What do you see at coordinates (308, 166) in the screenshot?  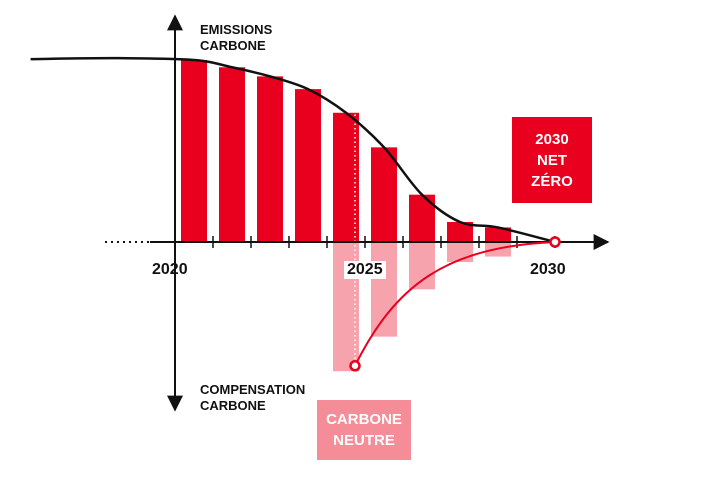 I see `emission-bar-2024` at bounding box center [308, 166].